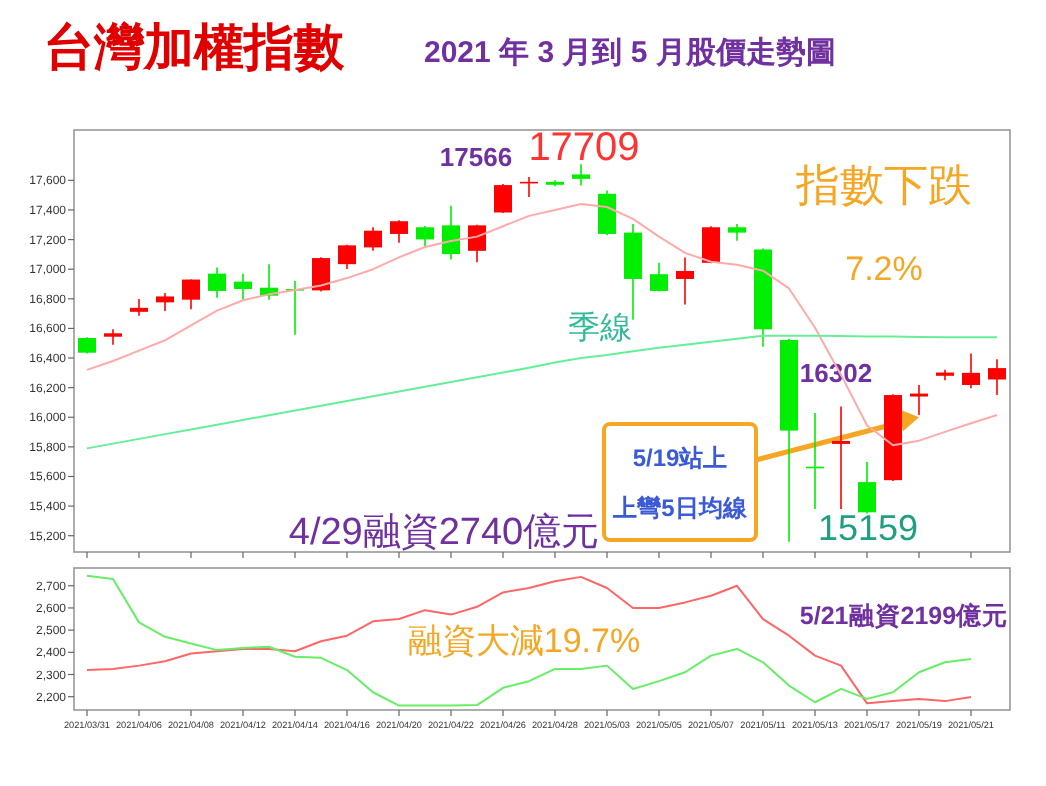 The width and height of the screenshot is (1046, 786). I want to click on annotation: 季線, so click(600, 328).